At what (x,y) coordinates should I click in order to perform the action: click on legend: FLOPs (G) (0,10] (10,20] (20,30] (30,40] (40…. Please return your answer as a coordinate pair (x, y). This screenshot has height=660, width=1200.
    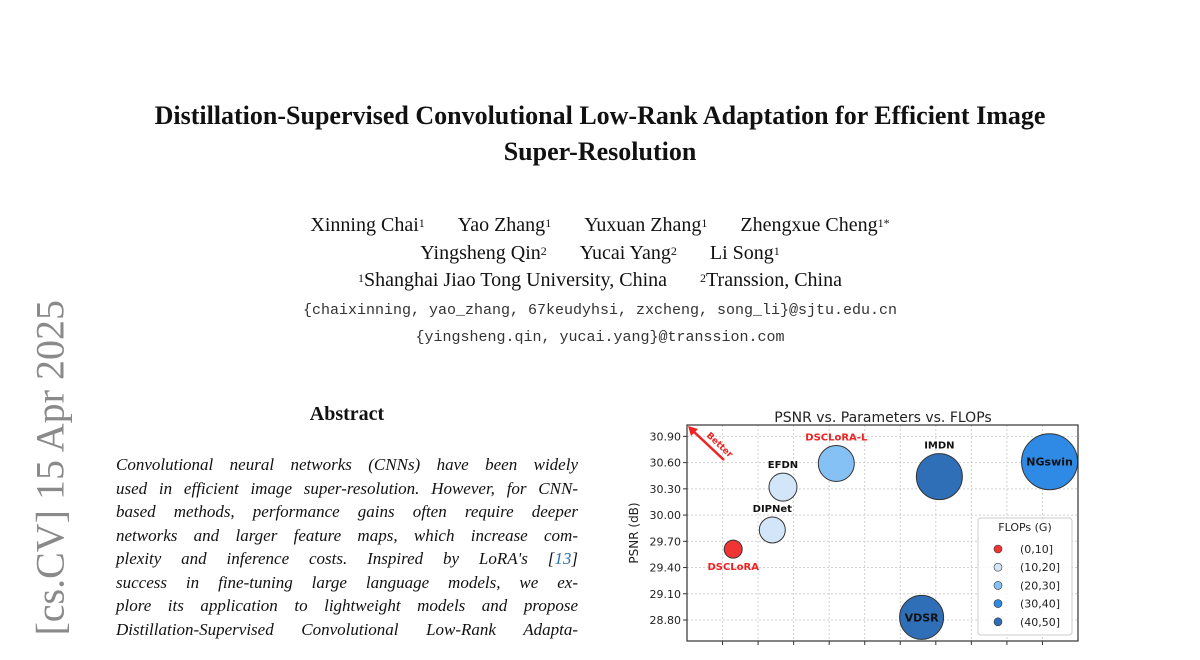
    Looking at the image, I should click on (1025, 576).